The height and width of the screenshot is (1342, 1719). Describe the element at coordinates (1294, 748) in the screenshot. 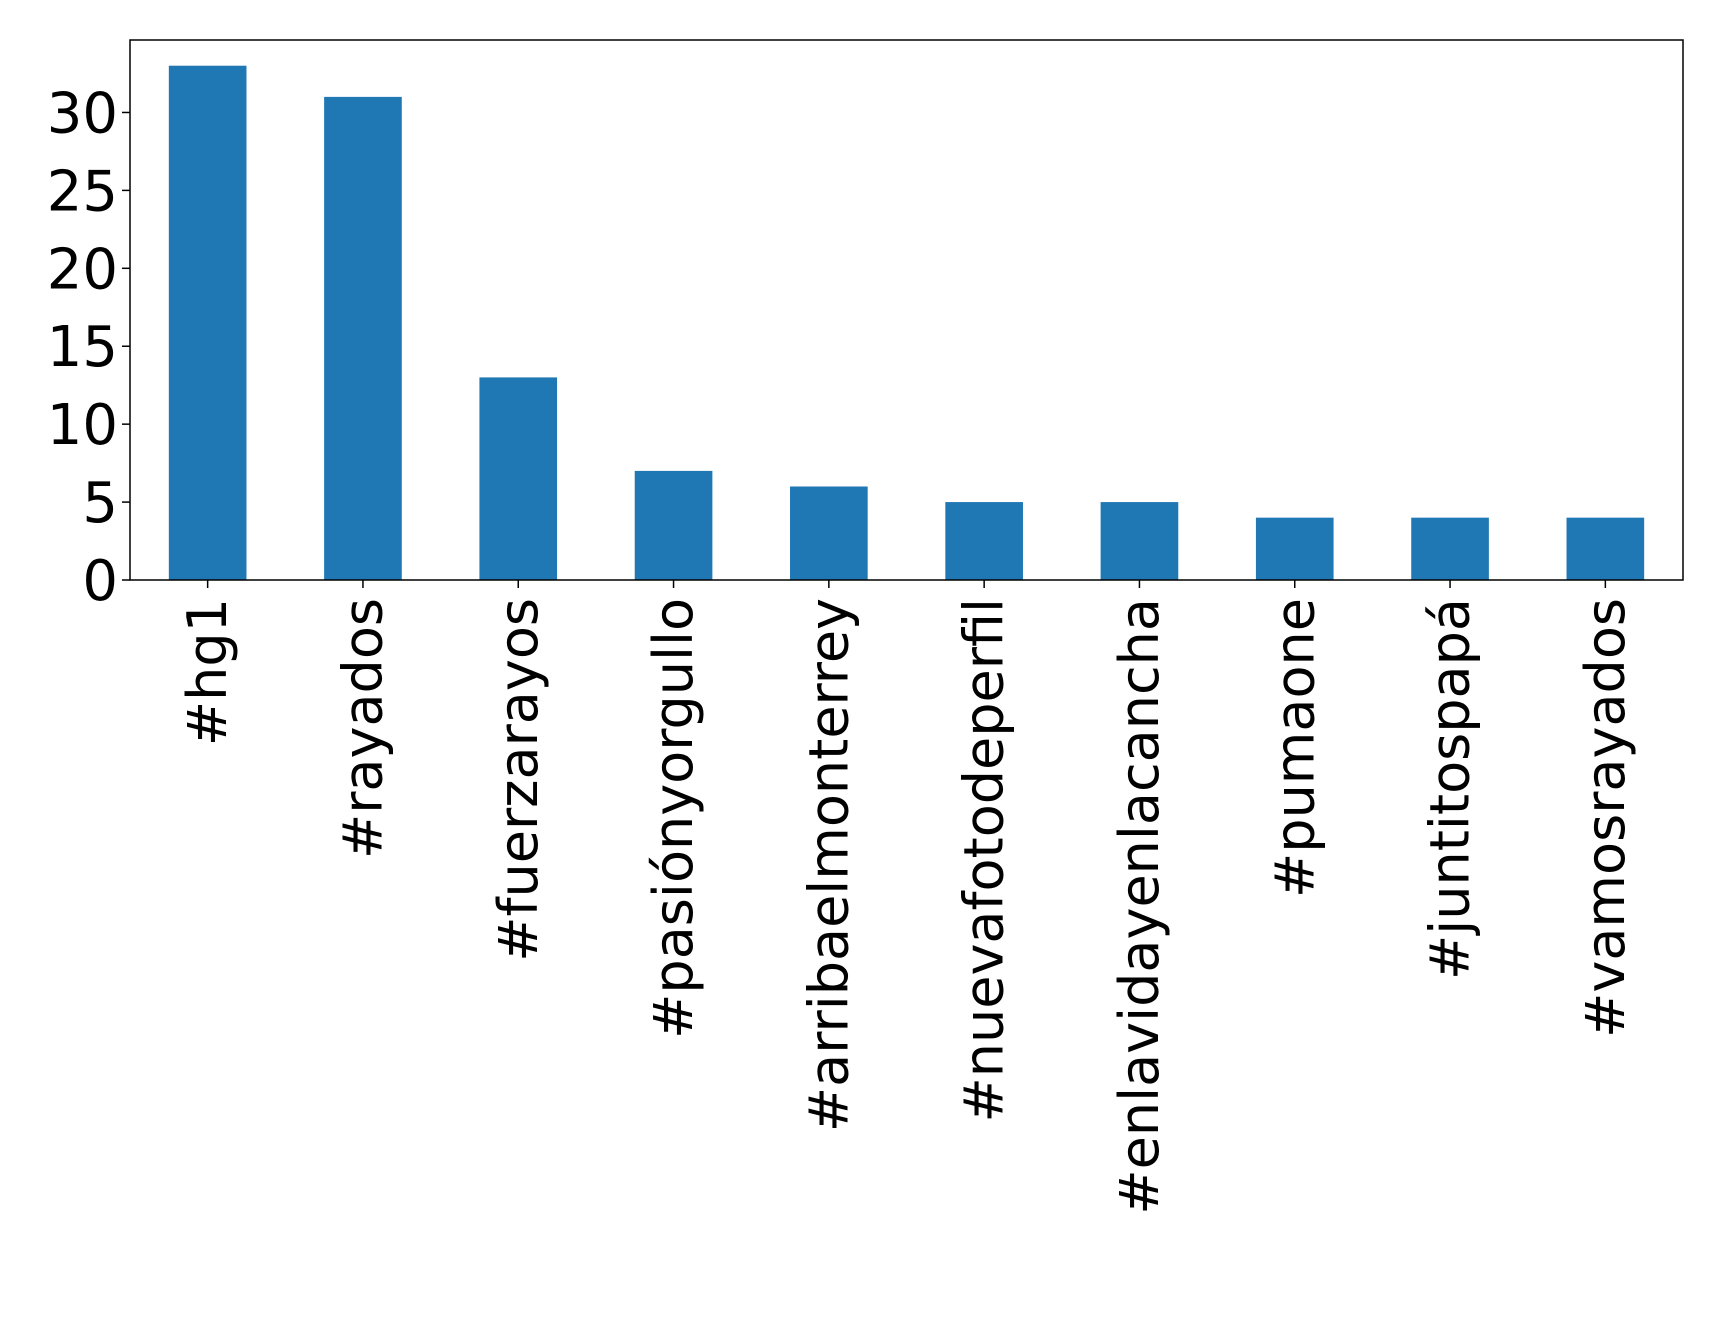

I see `x-tick-label: #pumaone` at that location.